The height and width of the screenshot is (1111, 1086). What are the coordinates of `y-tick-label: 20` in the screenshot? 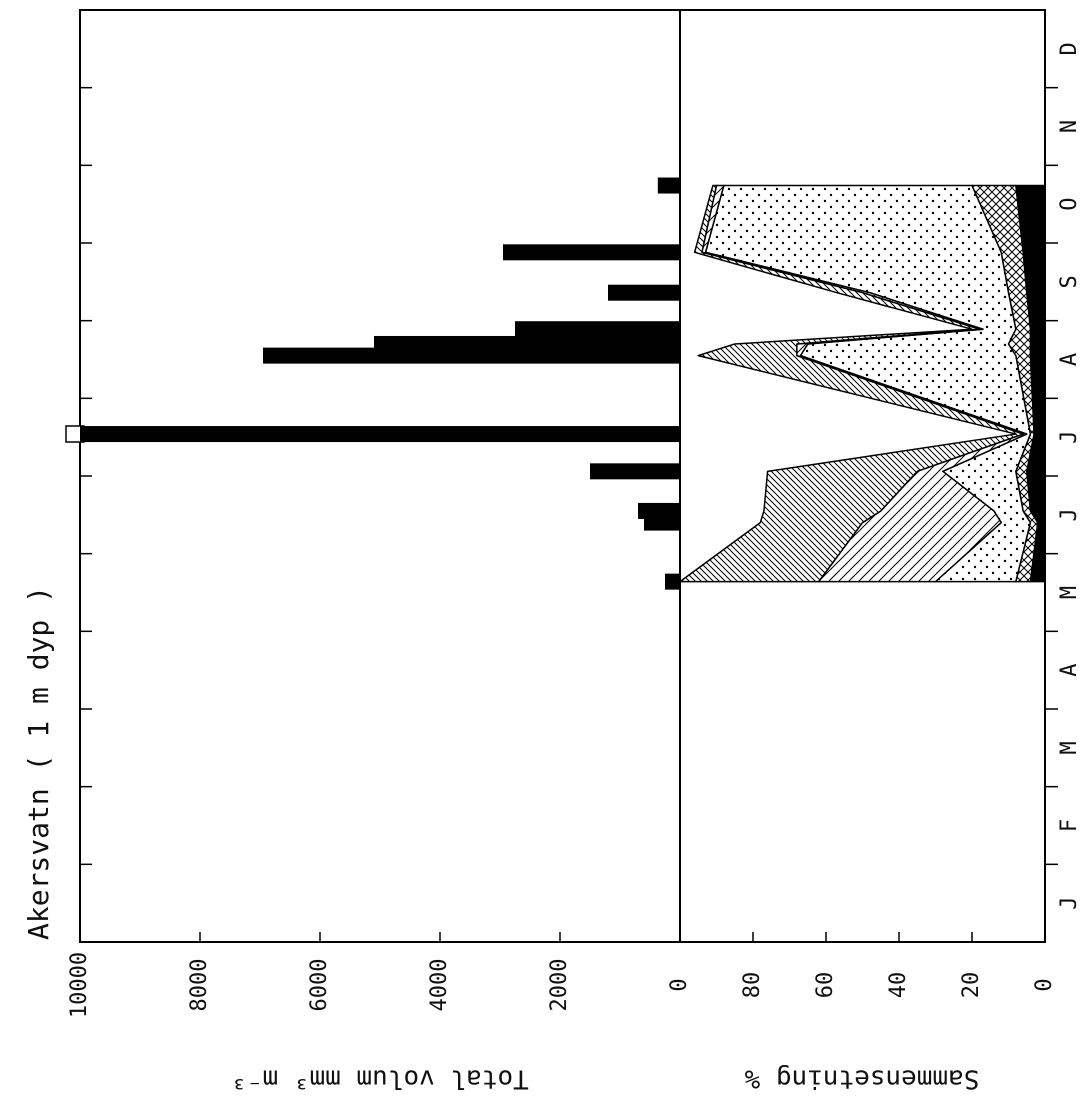 It's located at (971, 985).